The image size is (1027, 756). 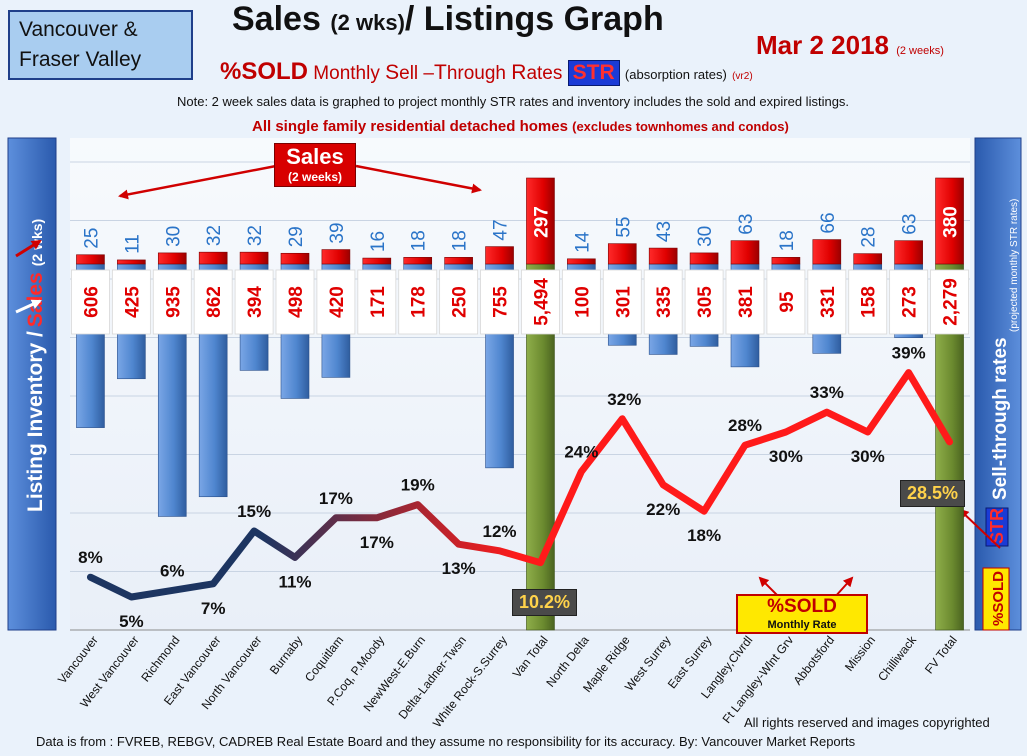 What do you see at coordinates (254, 511) in the screenshot?
I see `str-value-label: 15%` at bounding box center [254, 511].